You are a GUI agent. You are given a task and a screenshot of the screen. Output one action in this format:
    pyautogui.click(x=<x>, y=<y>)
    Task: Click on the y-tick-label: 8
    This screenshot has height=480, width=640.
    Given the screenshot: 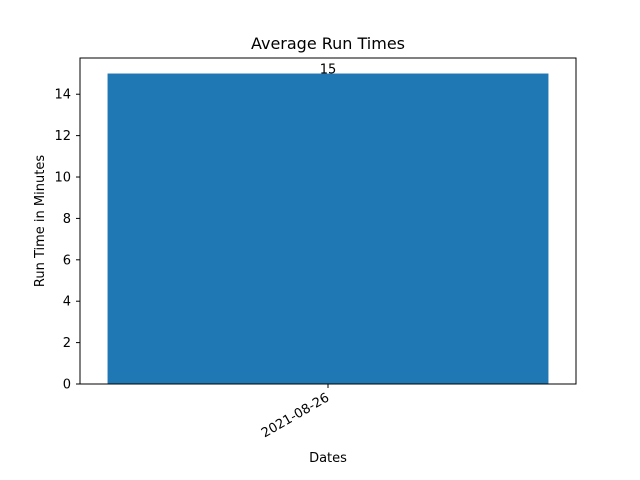 What is the action you would take?
    pyautogui.click(x=67, y=219)
    